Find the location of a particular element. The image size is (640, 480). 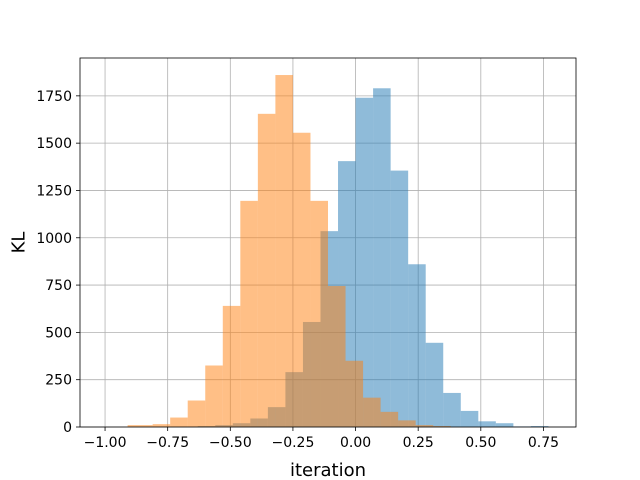

y-axis-label: KL is located at coordinates (18, 243).